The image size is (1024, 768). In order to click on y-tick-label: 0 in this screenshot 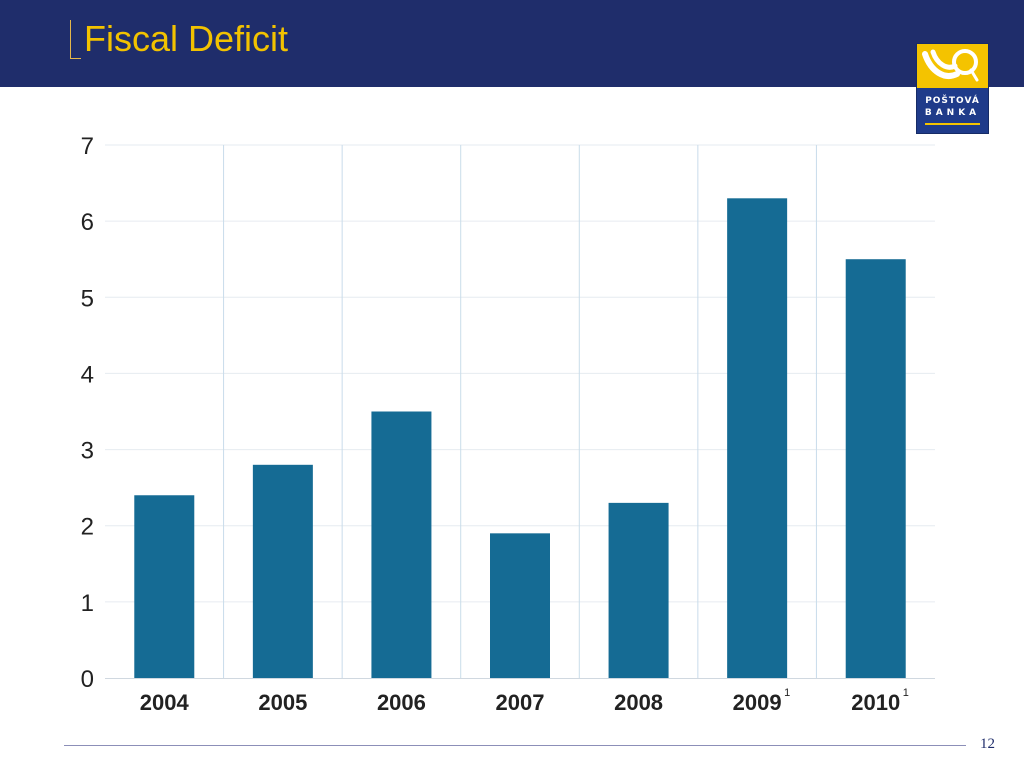, I will do `click(87, 679)`.